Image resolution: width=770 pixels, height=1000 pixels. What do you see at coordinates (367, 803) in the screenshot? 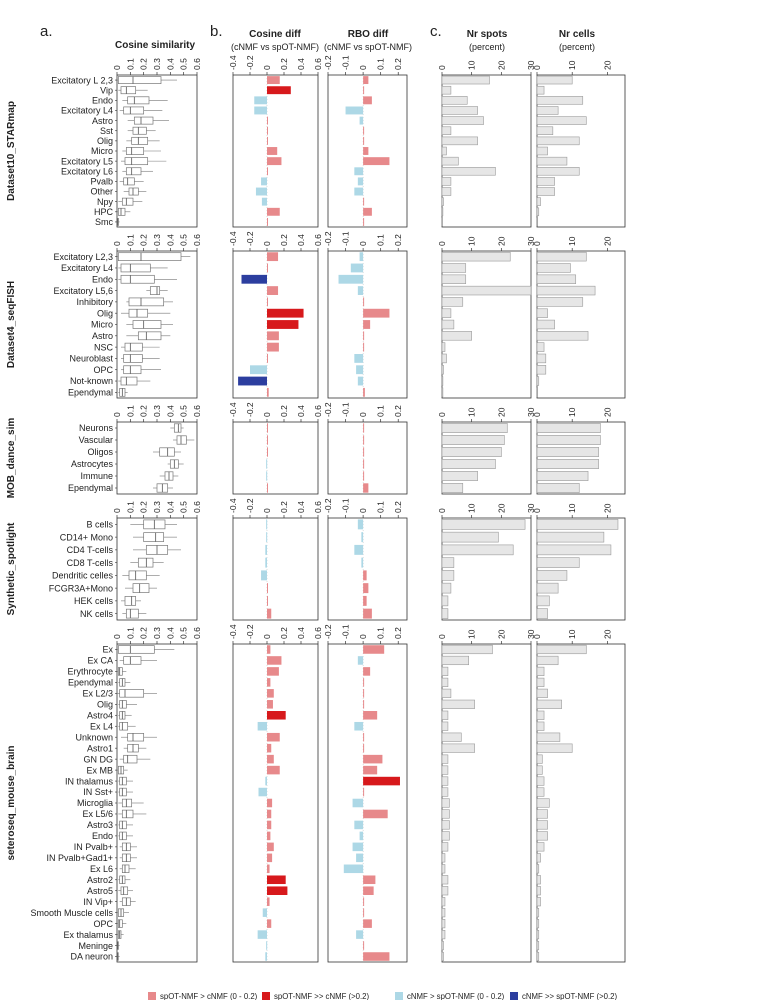
I see `panel-frame-rbo_diff` at bounding box center [367, 803].